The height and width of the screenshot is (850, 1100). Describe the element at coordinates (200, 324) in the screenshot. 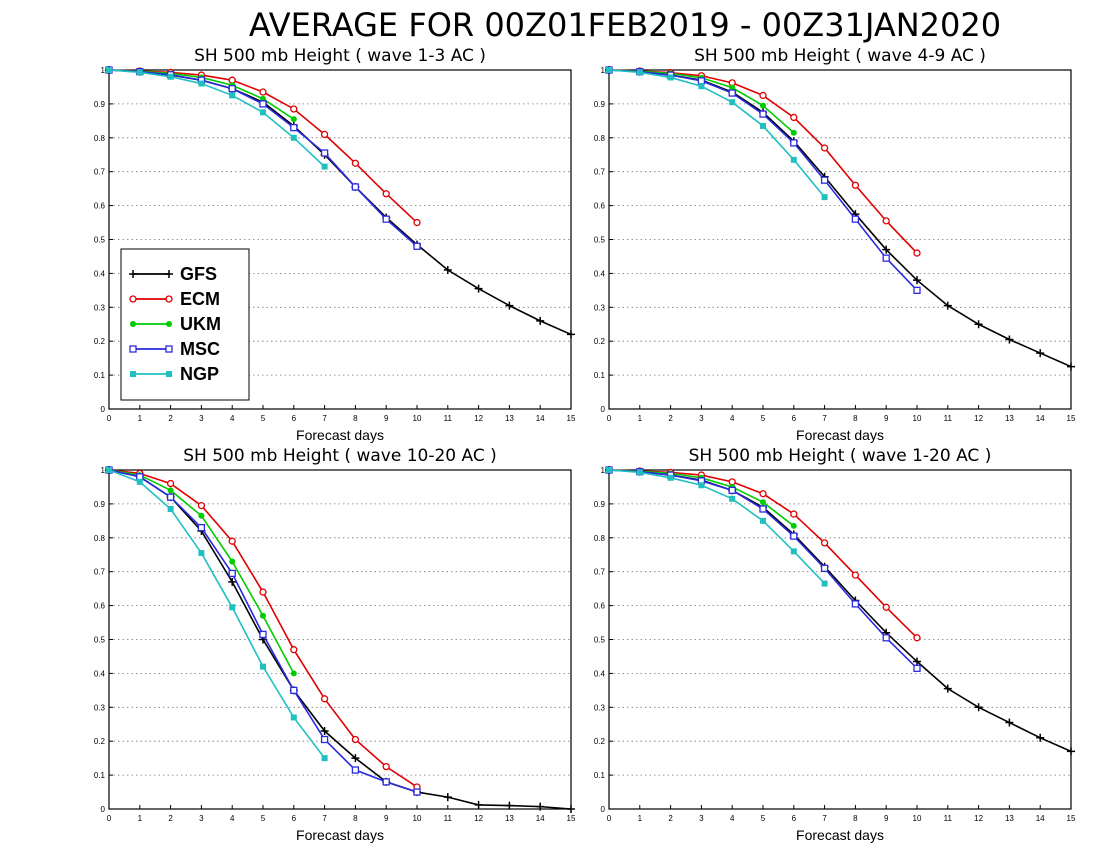

I see `legend-label: UKM` at that location.